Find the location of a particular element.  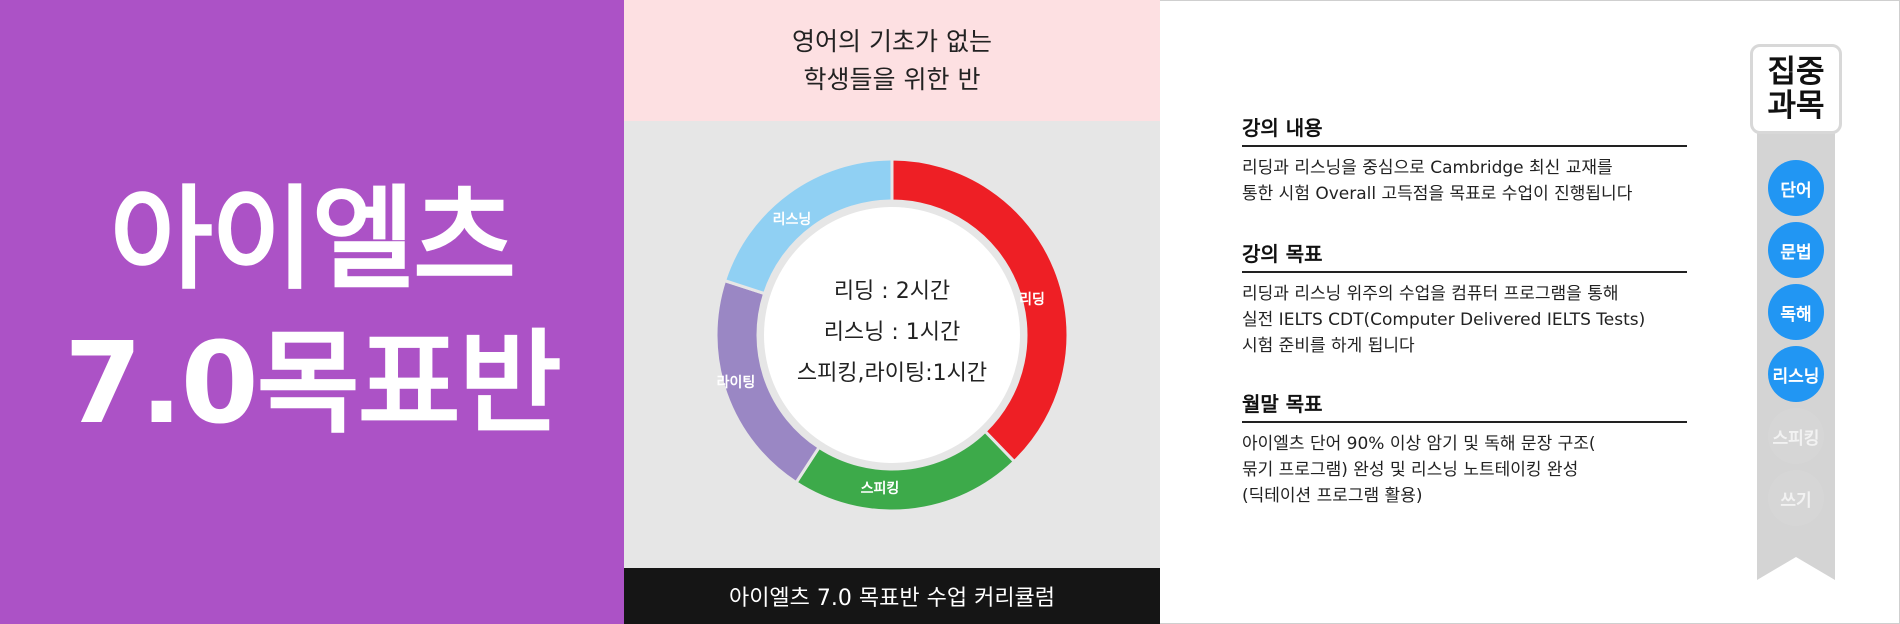

subject-label: 독해 is located at coordinates (1796, 314).